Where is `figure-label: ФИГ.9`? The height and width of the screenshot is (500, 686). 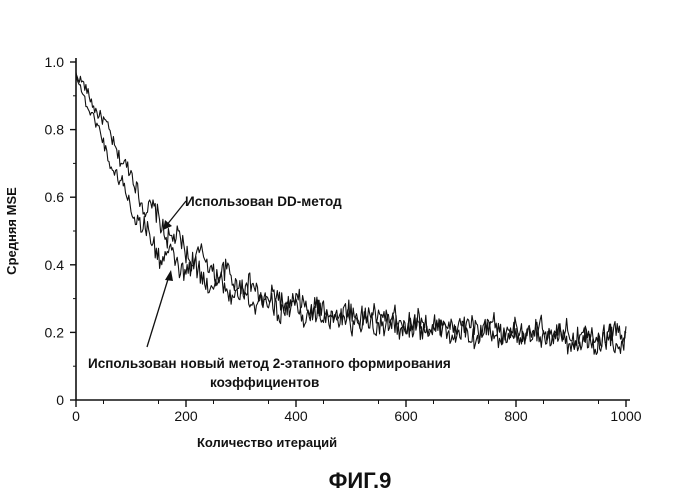 figure-label: ФИГ.9 is located at coordinates (360, 480).